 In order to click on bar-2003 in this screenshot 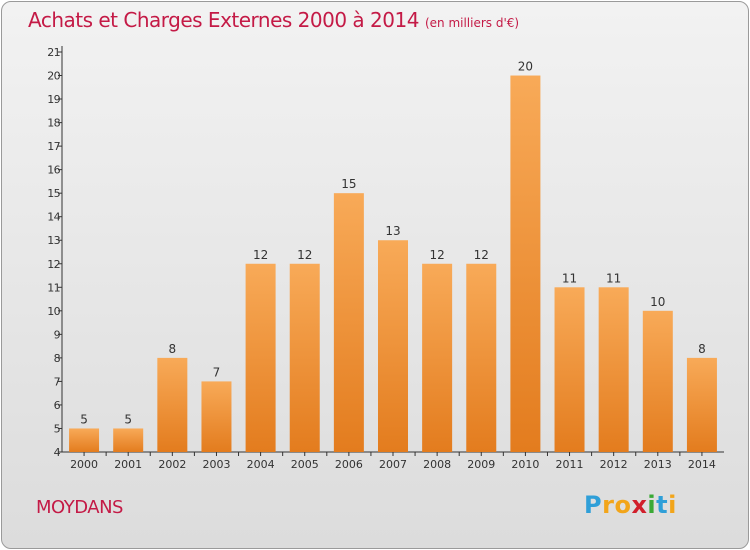, I will do `click(216, 416)`.